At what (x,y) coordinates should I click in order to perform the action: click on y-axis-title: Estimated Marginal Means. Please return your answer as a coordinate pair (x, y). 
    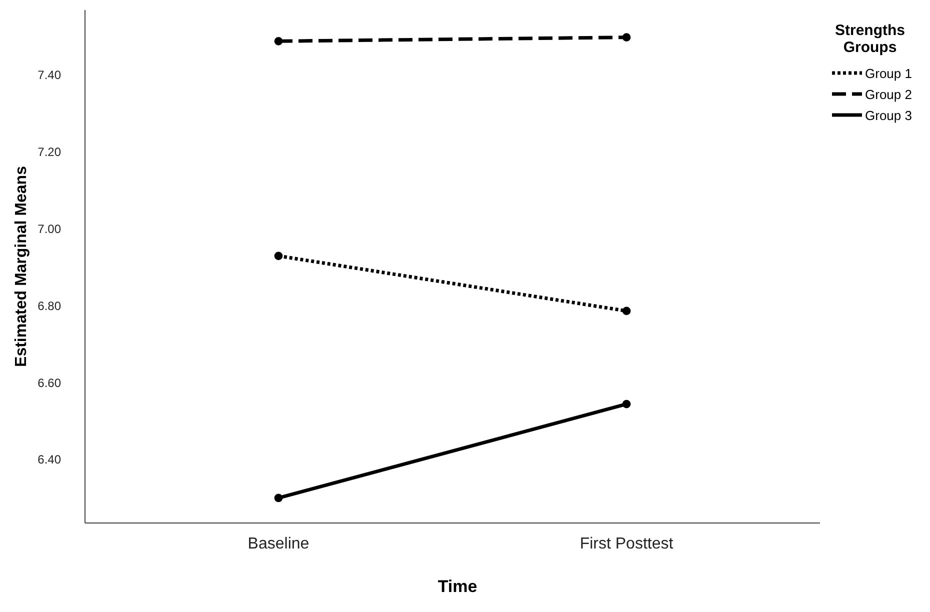
    Looking at the image, I should click on (21, 266).